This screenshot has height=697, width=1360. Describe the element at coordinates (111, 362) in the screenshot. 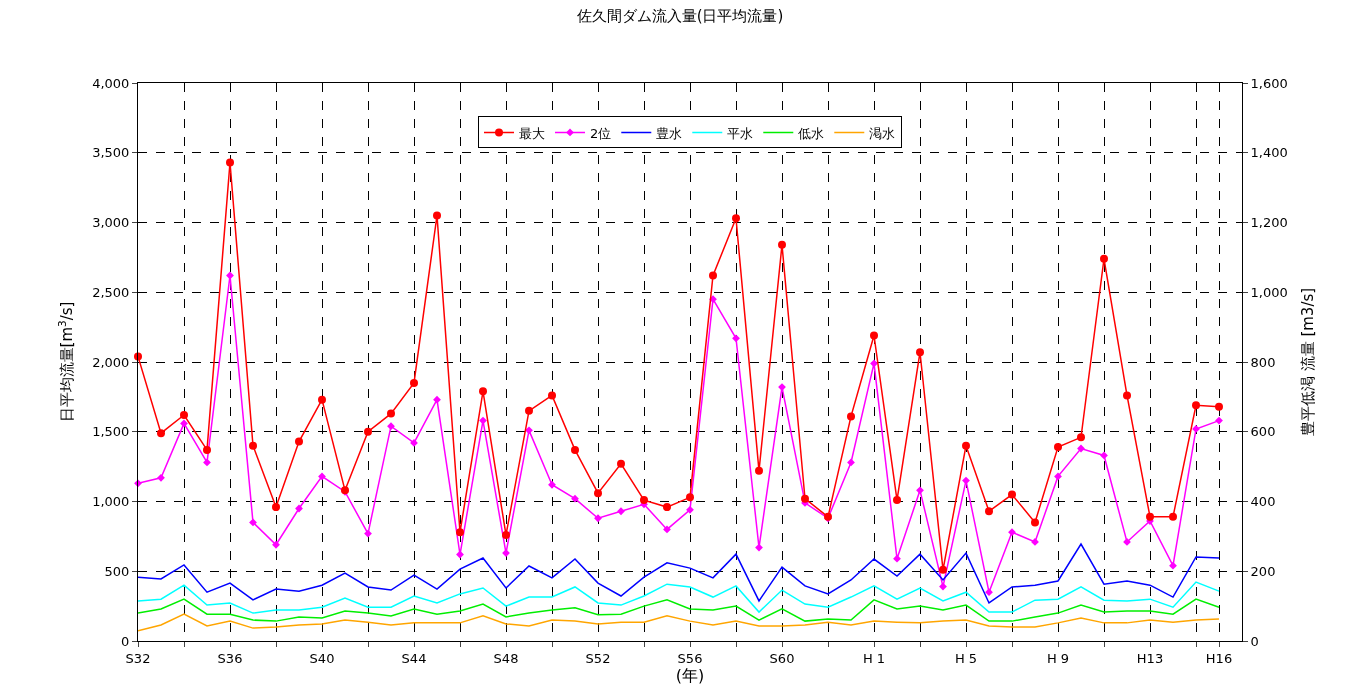

I see `y-tick-label: 2,000` at that location.